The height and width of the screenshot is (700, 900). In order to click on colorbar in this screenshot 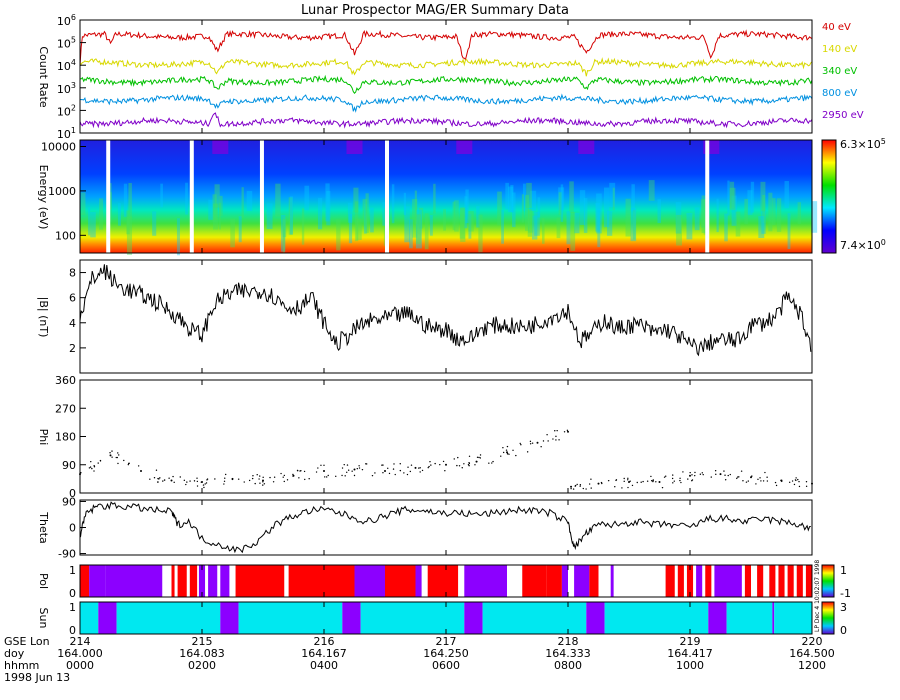, I will do `click(829, 196)`.